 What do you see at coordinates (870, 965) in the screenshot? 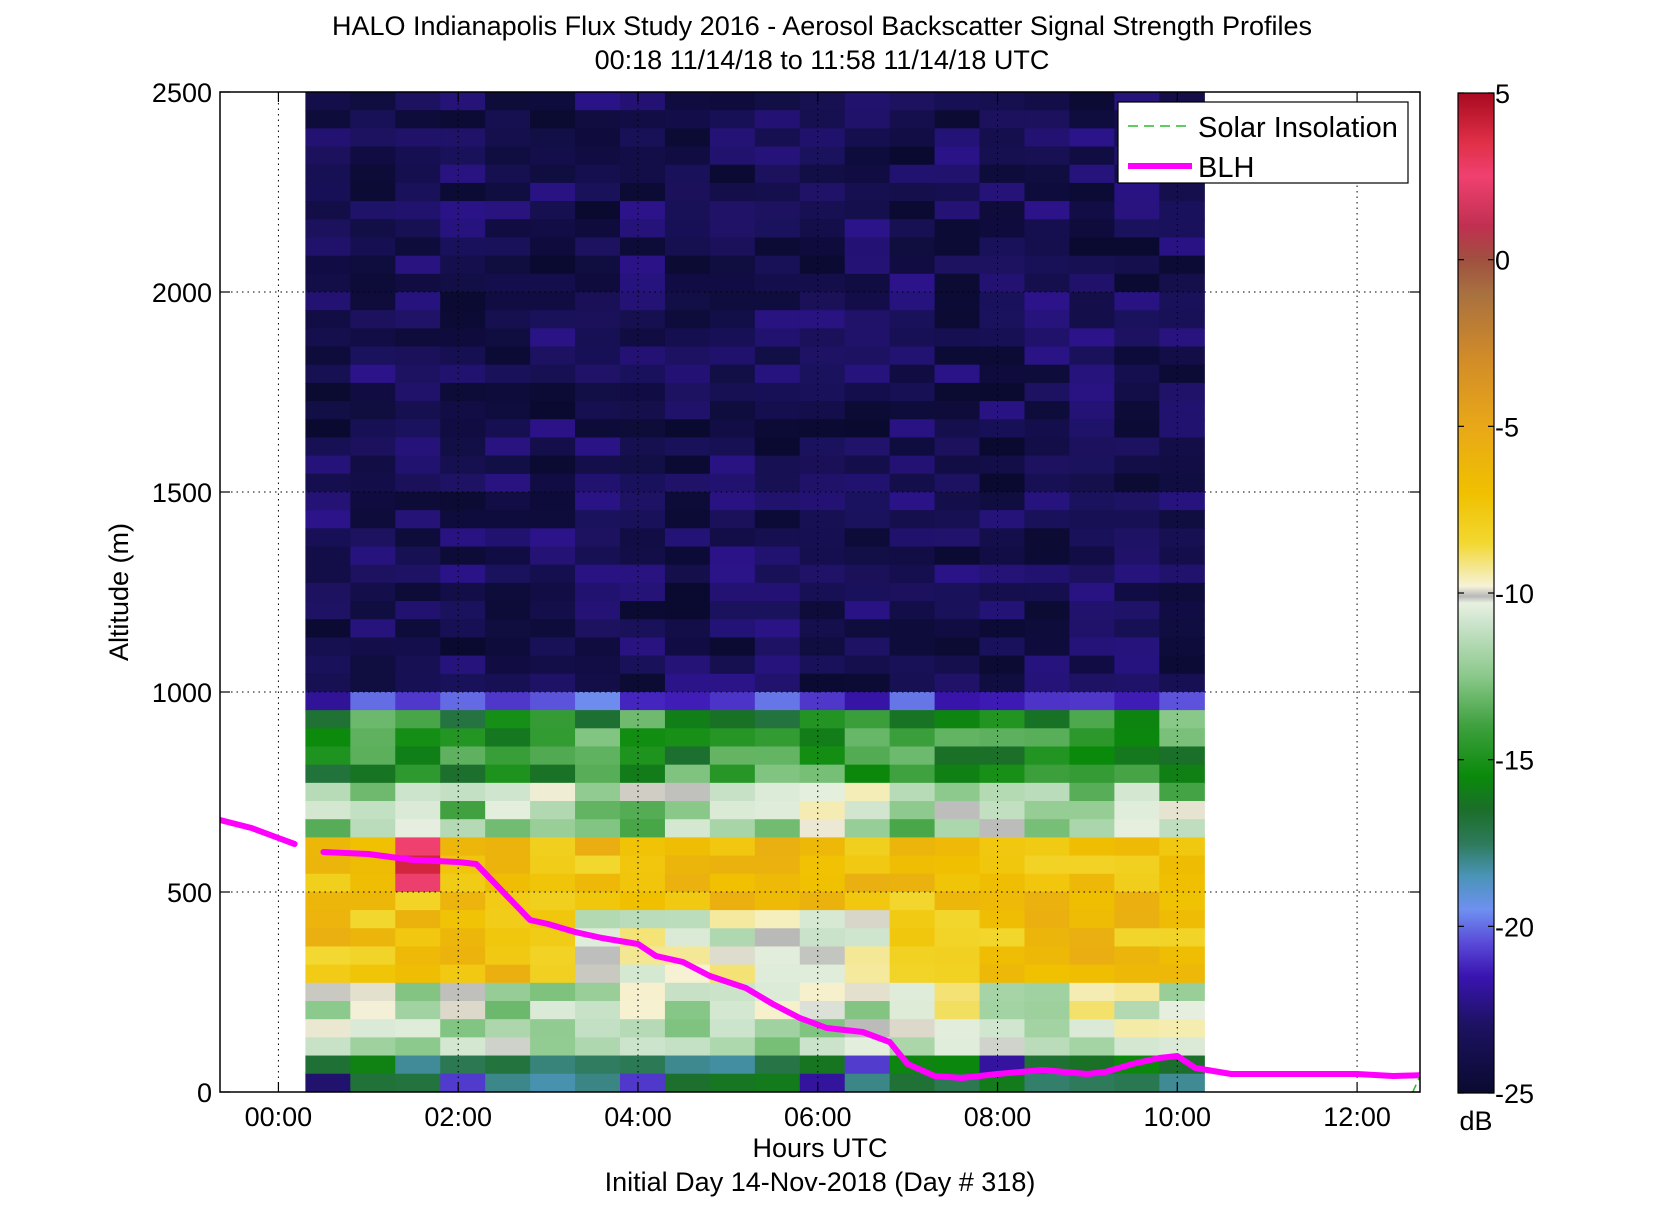
I see `blh-line` at bounding box center [870, 965].